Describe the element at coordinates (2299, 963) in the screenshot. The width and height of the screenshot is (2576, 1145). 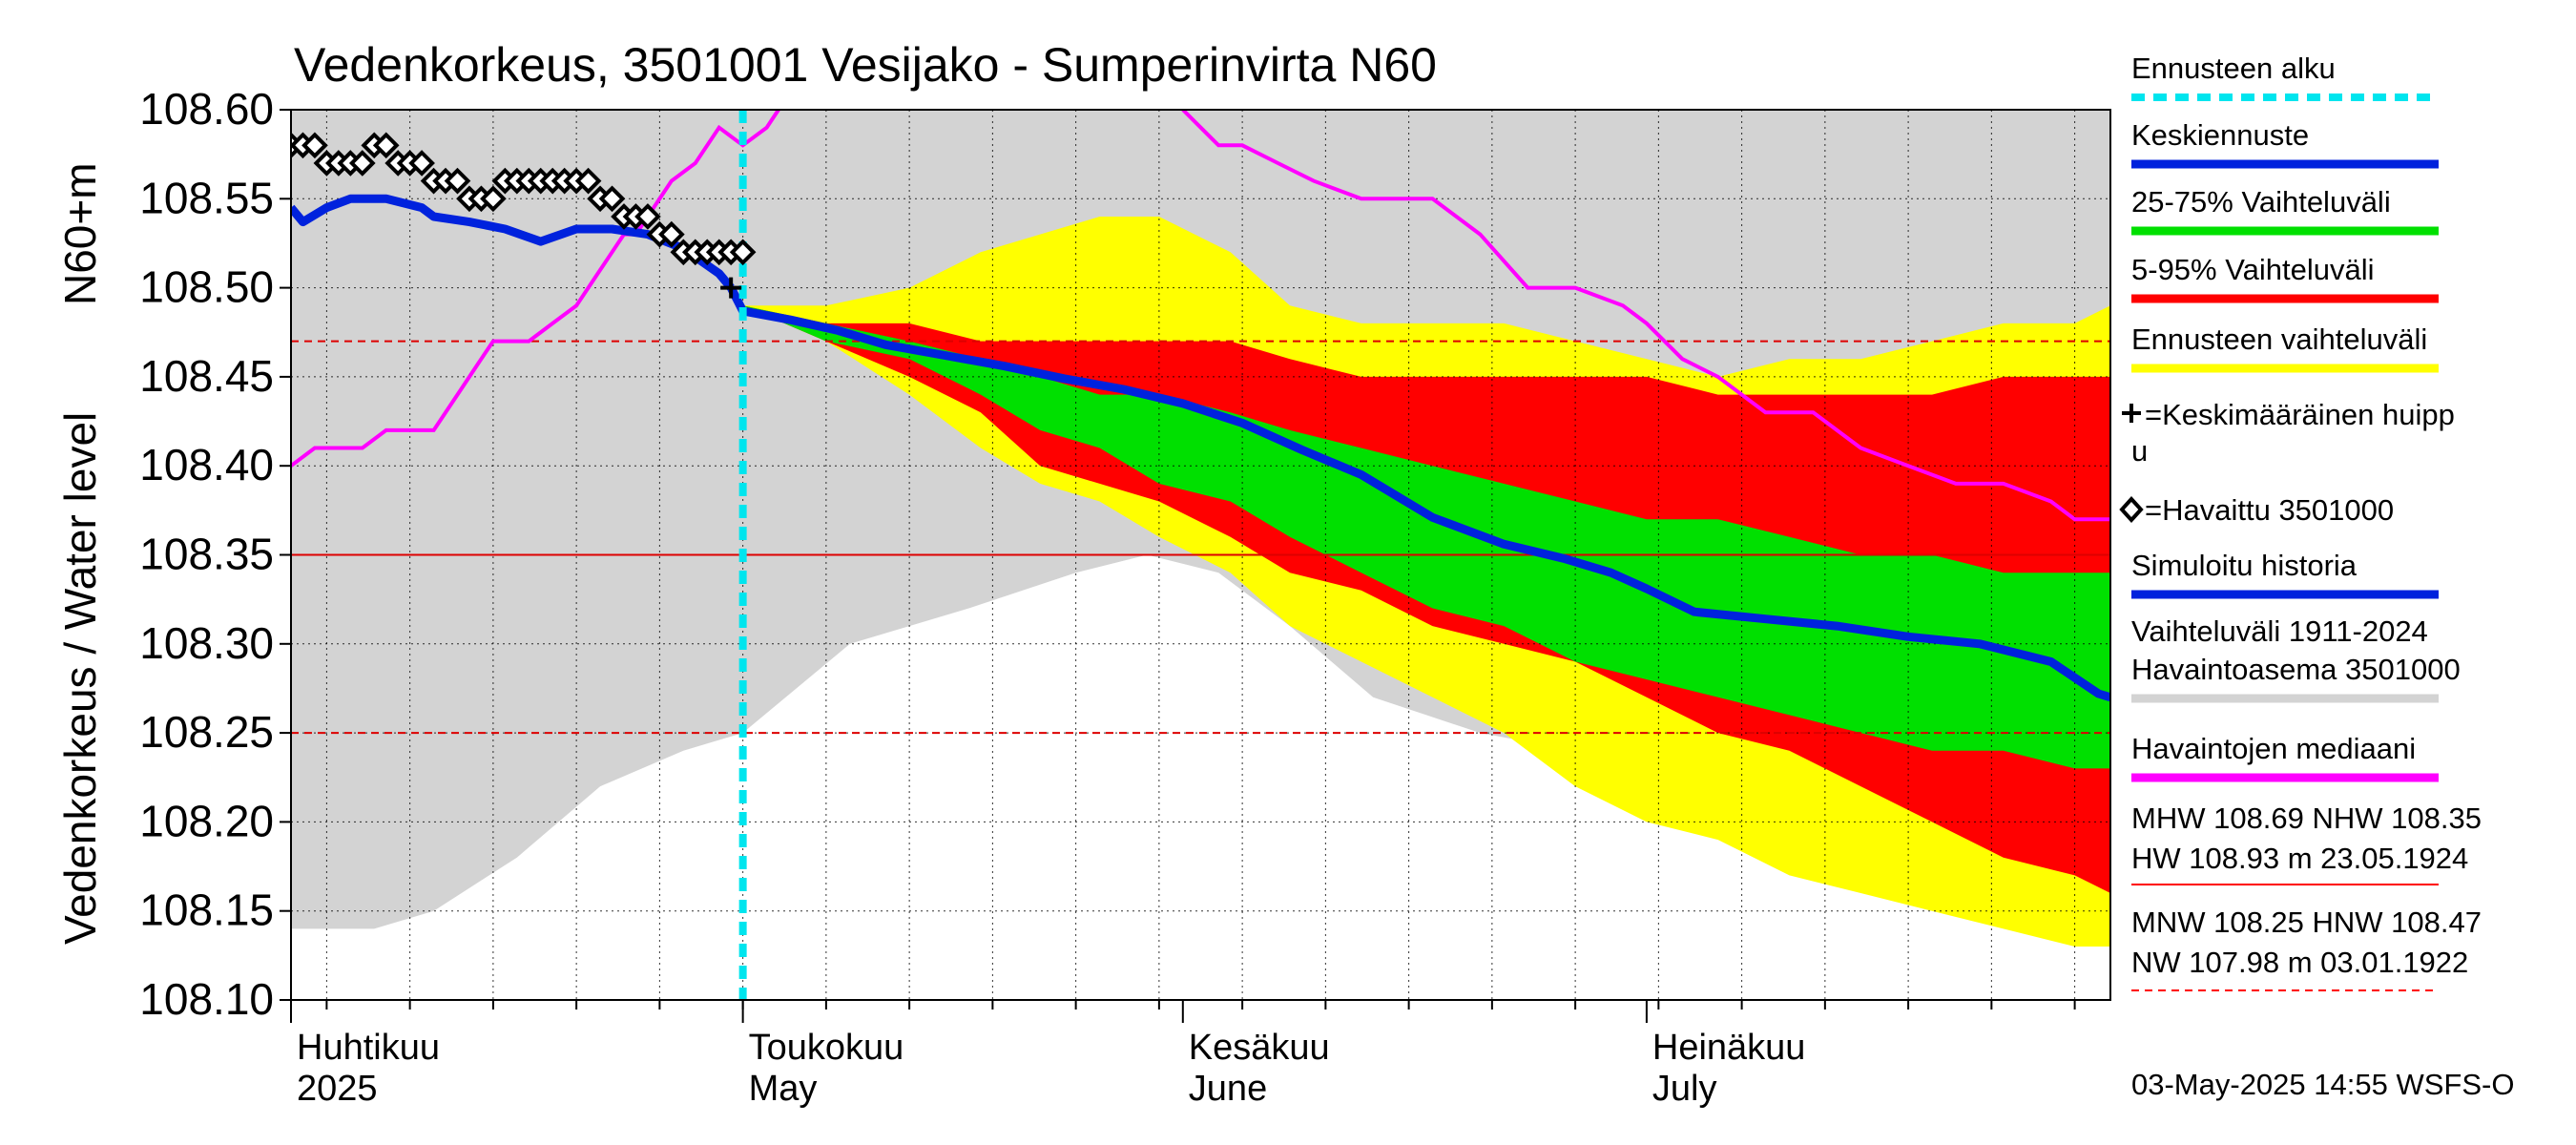
I see `stats-line-4: NW 107.98 m 03.01.1922` at that location.